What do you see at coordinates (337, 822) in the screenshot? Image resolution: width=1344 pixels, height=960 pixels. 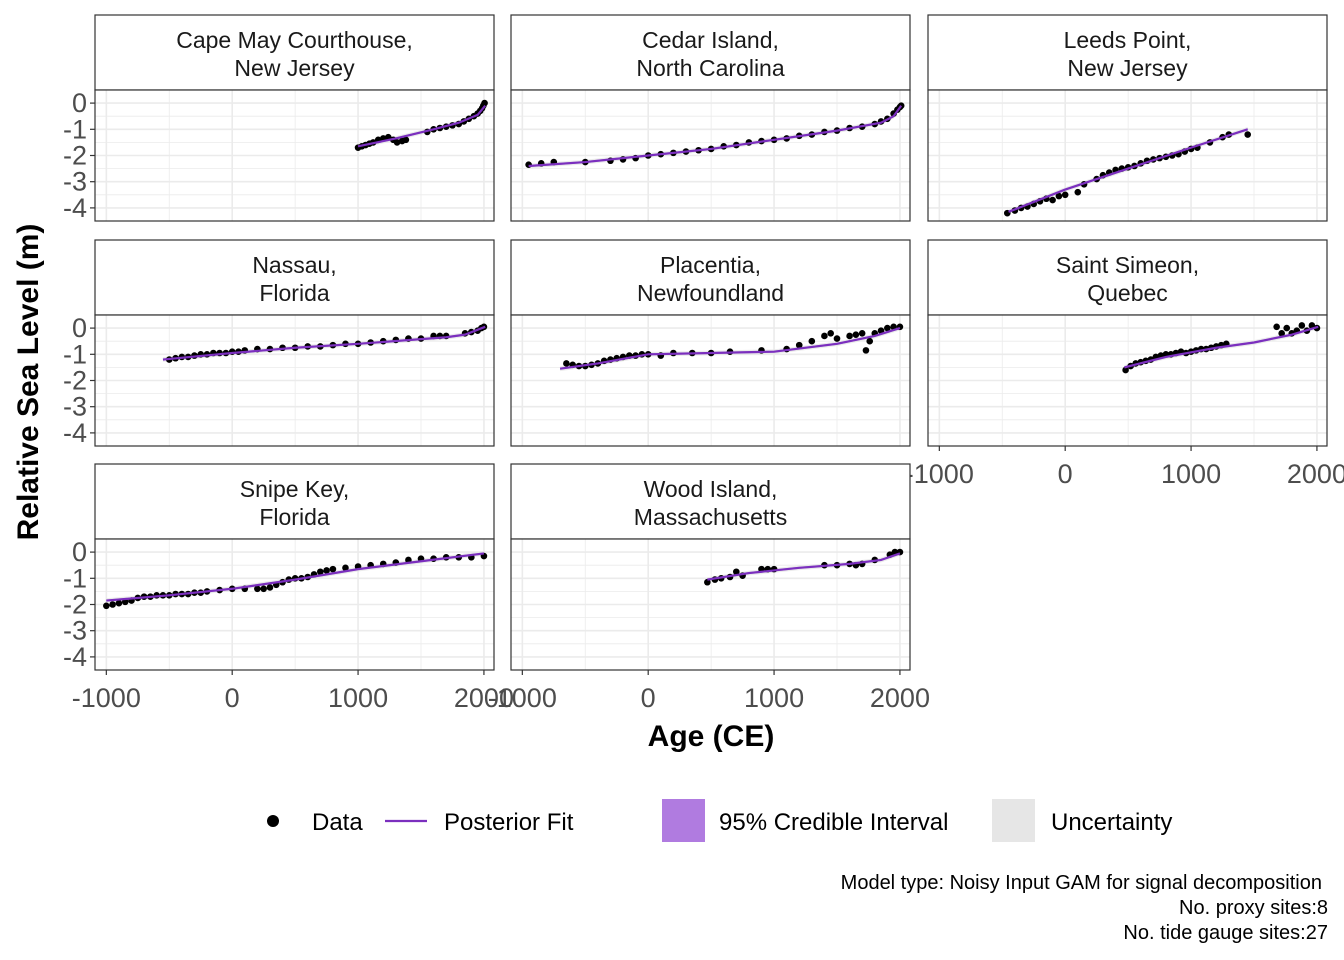 I see `legend-label-data: Data` at bounding box center [337, 822].